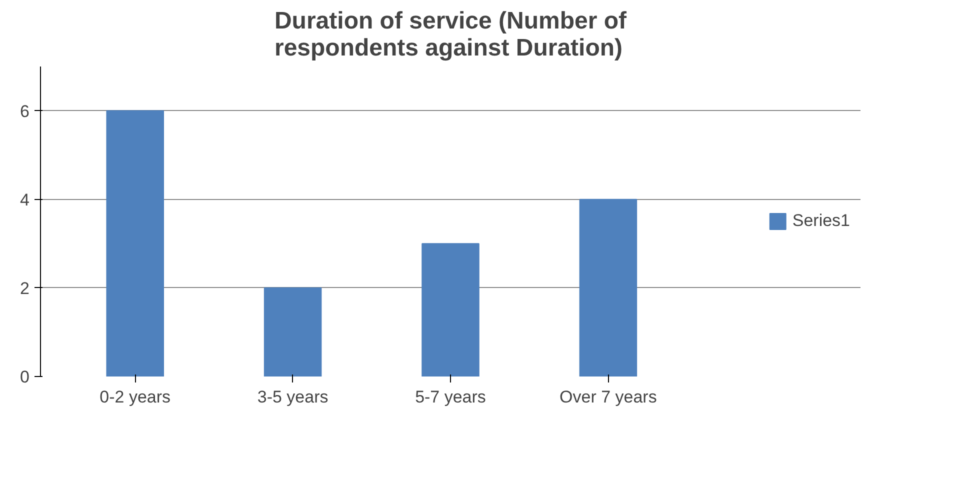 This screenshot has width=965, height=481. I want to click on y-tick-label: 6, so click(25, 111).